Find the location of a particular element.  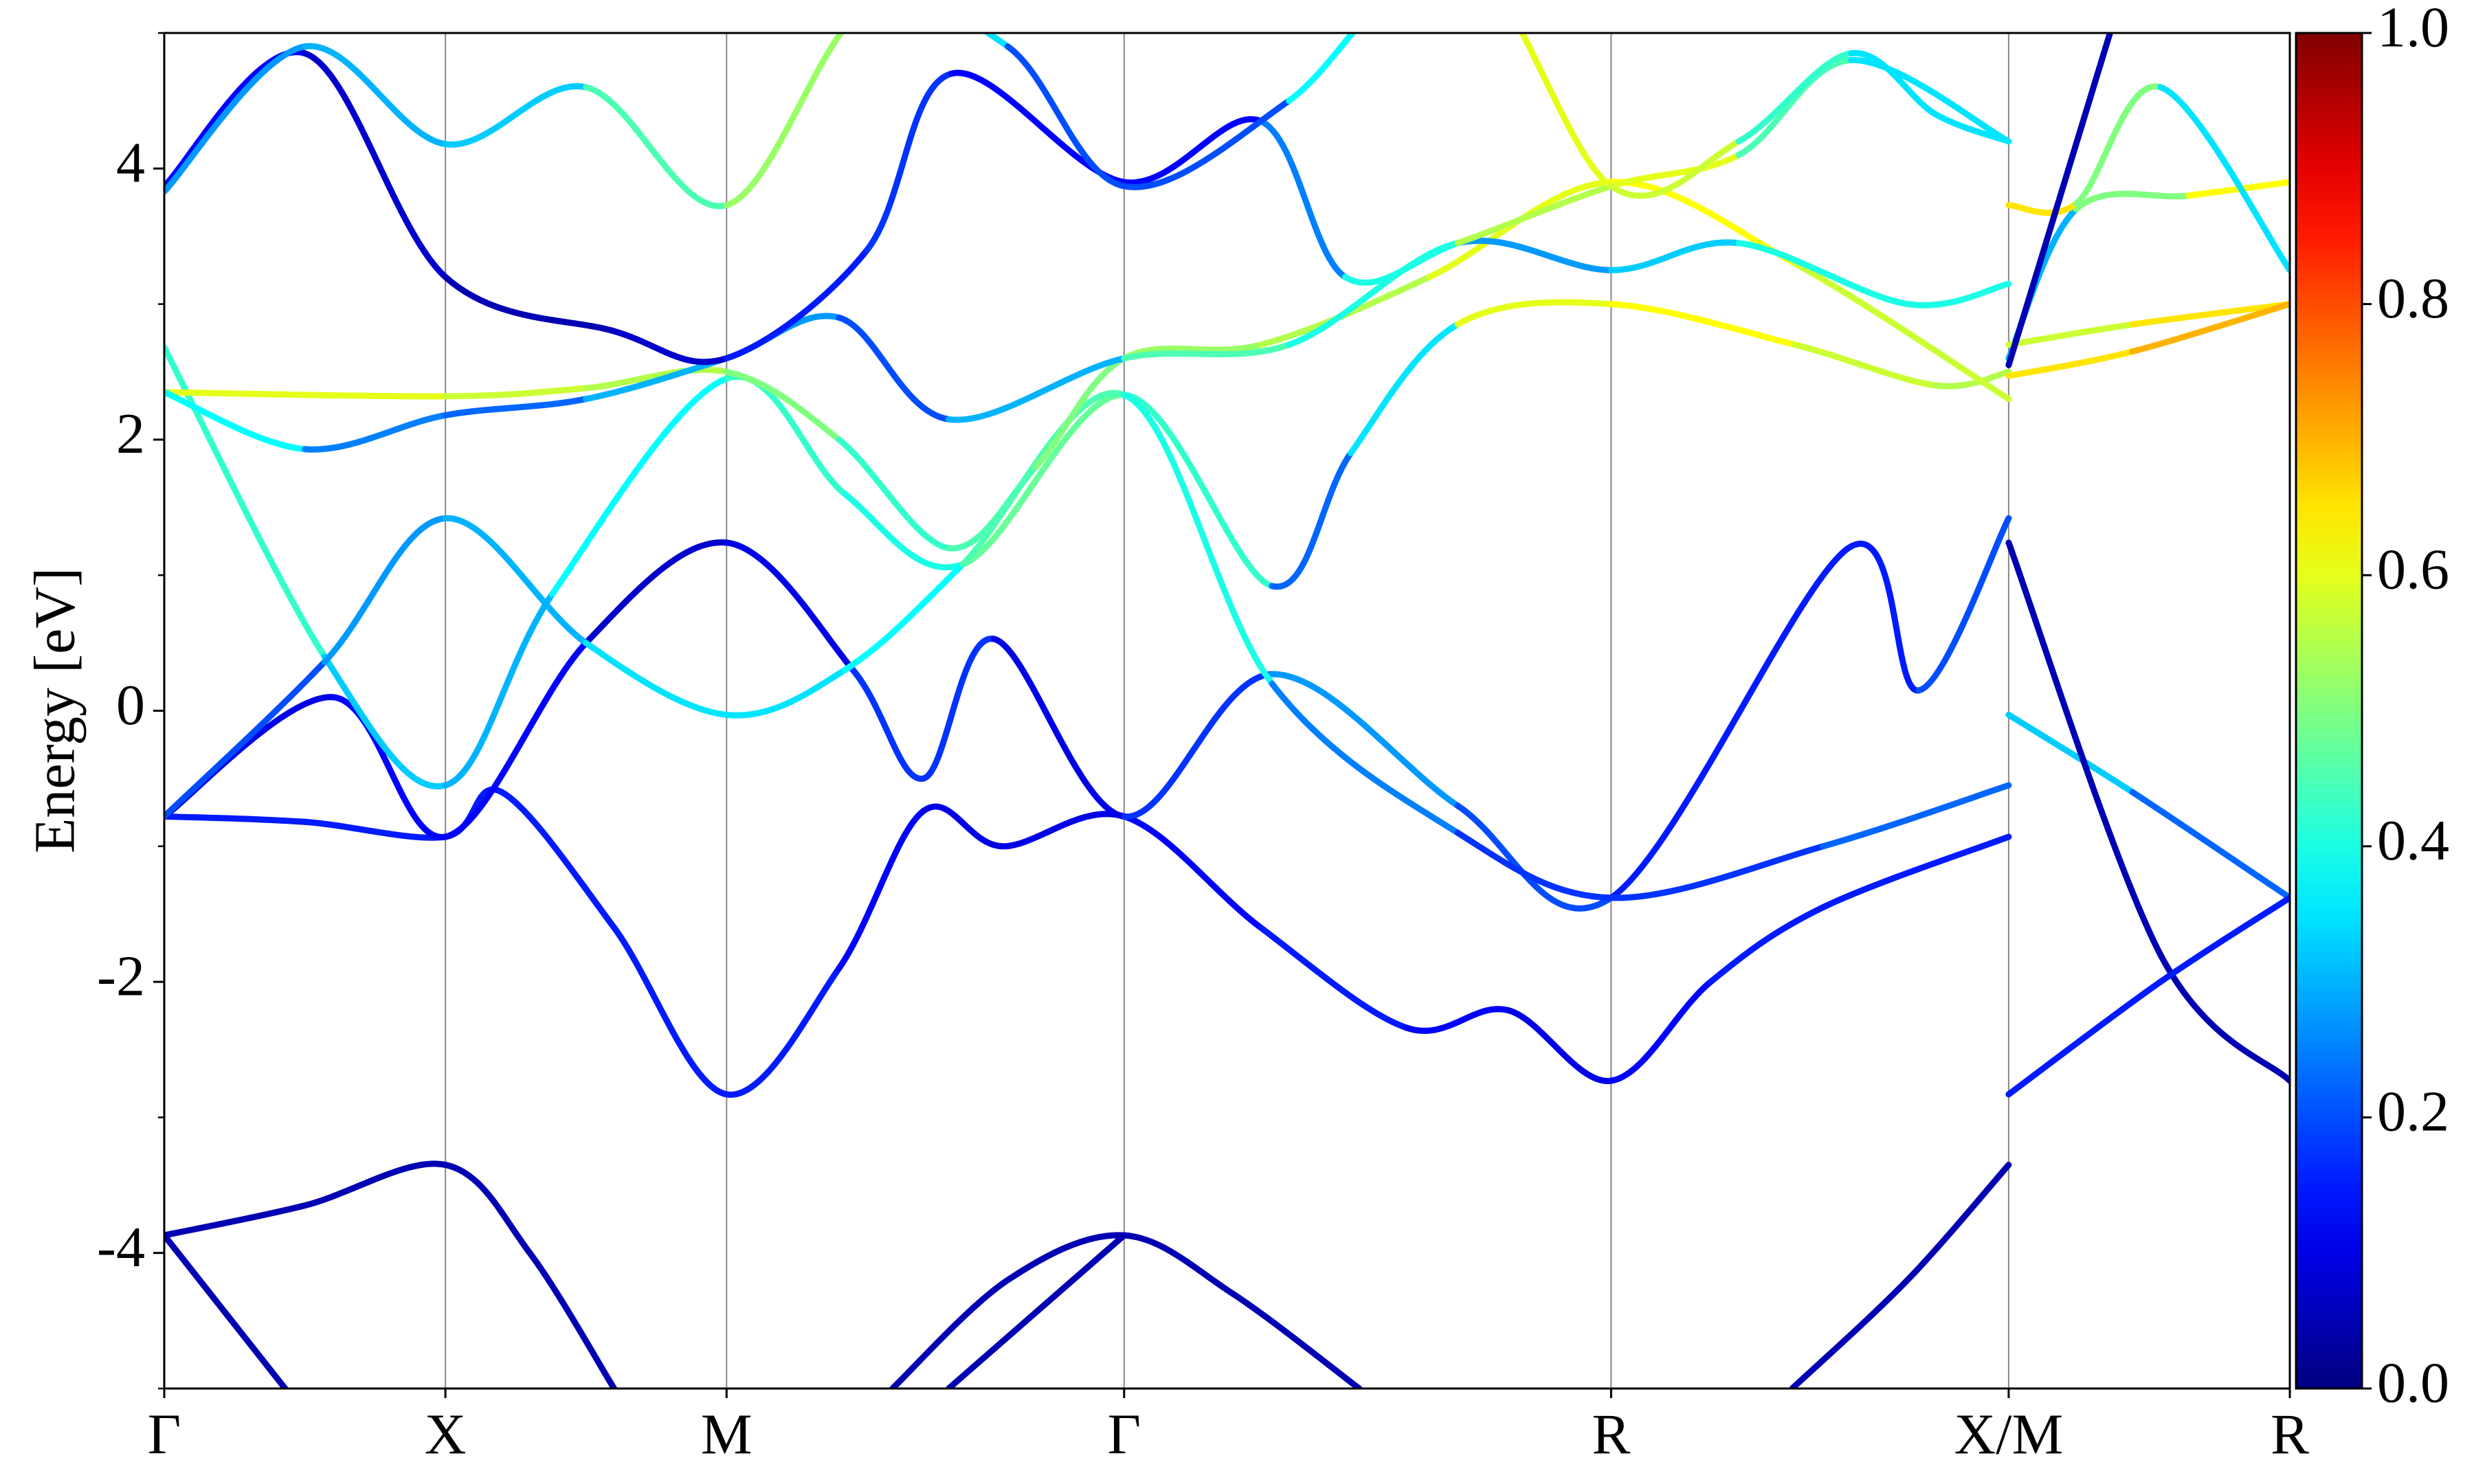

colorbar-tick-label: 0.2 is located at coordinates (2413, 1112).